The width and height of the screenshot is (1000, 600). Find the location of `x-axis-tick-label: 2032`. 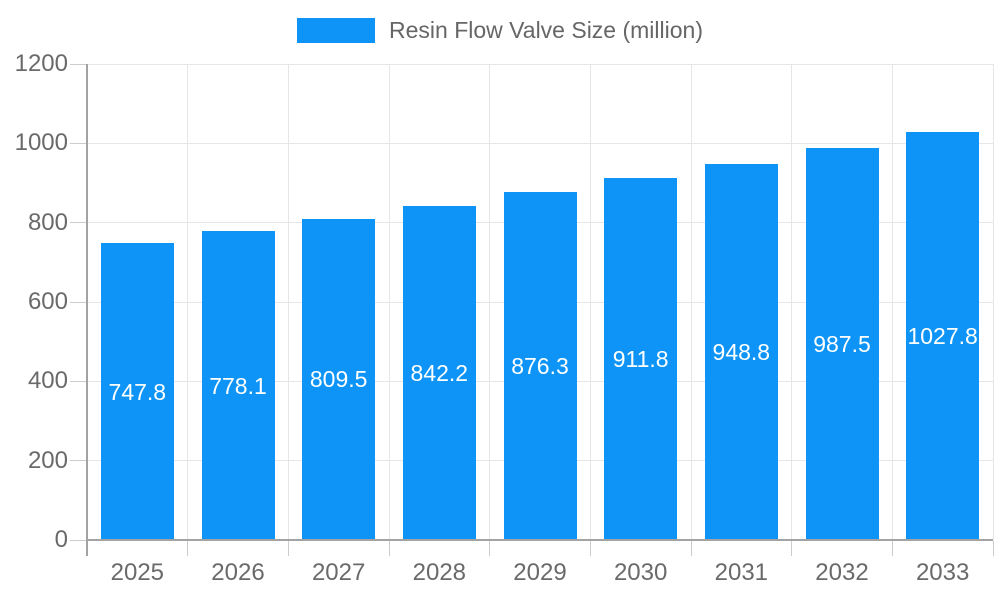

x-axis-tick-label: 2032 is located at coordinates (842, 572).